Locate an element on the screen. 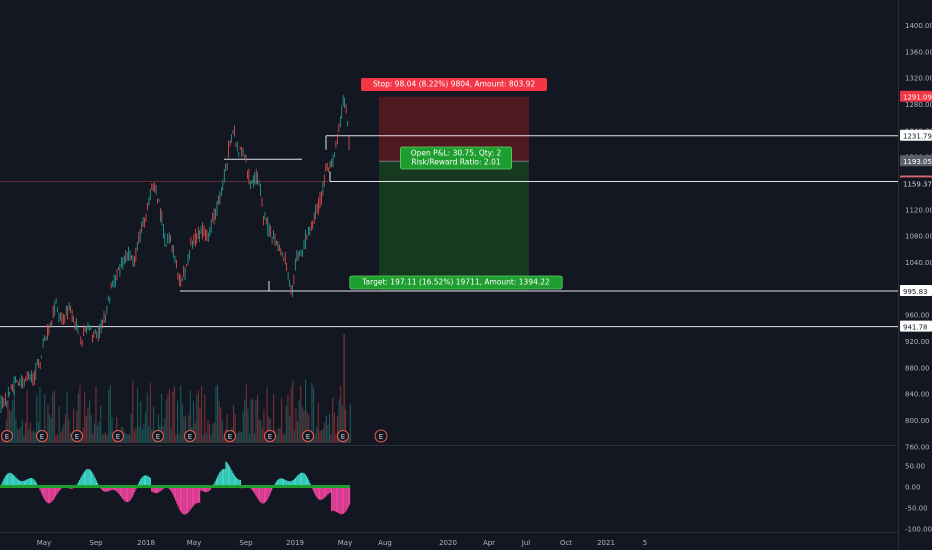 This screenshot has height=550, width=932. price-axis-tick: 880.00 is located at coordinates (917, 368).